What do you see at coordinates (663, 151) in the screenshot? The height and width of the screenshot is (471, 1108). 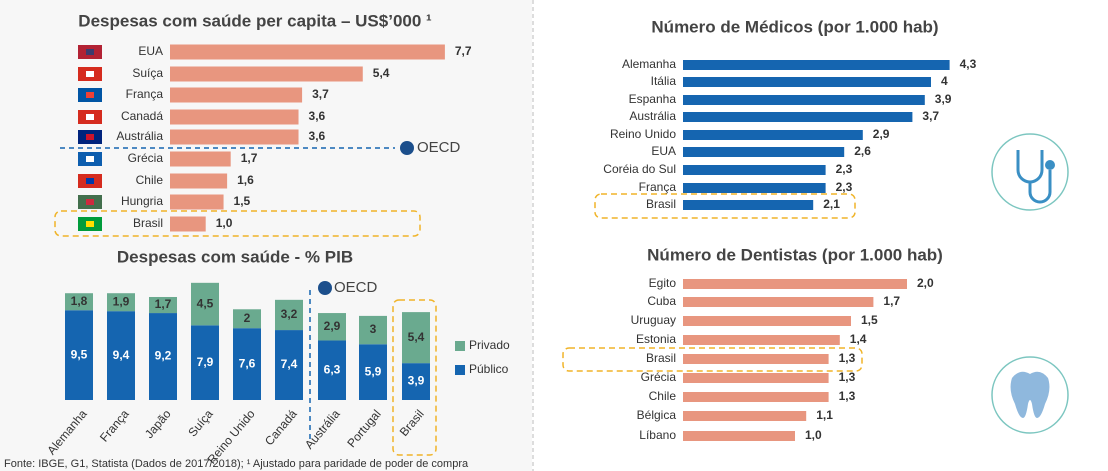 I see `category-label: EUA` at bounding box center [663, 151].